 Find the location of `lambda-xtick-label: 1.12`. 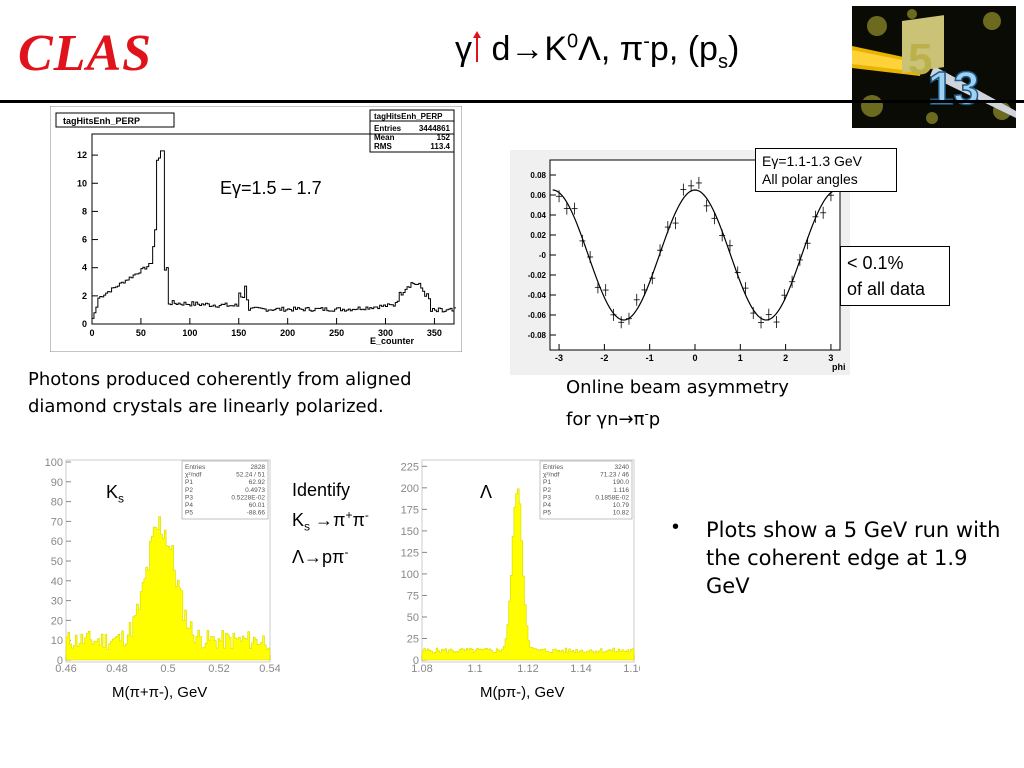

lambda-xtick-label: 1.12 is located at coordinates (527, 669).